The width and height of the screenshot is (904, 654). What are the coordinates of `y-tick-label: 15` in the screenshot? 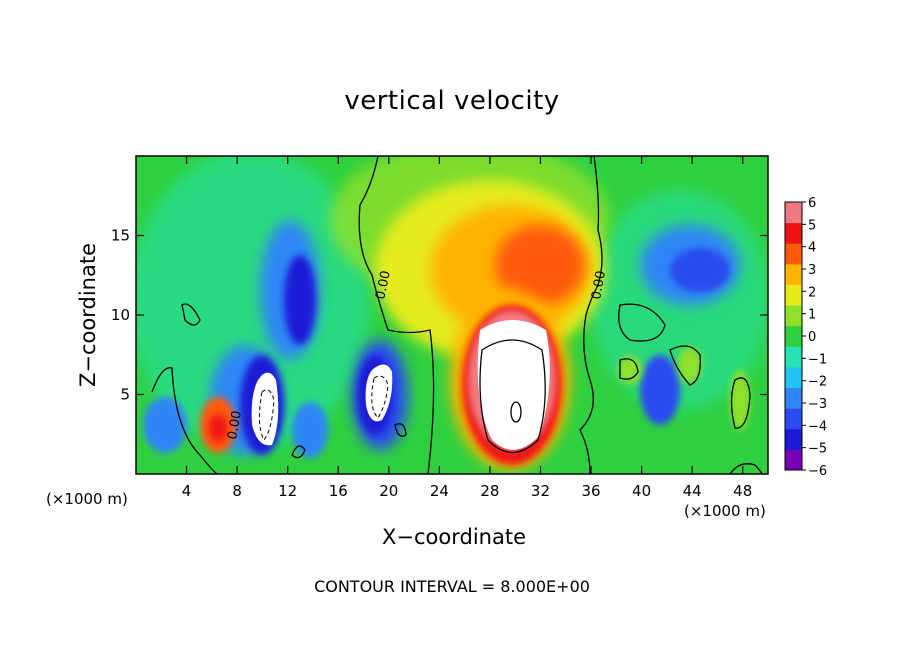 It's located at (120, 236).